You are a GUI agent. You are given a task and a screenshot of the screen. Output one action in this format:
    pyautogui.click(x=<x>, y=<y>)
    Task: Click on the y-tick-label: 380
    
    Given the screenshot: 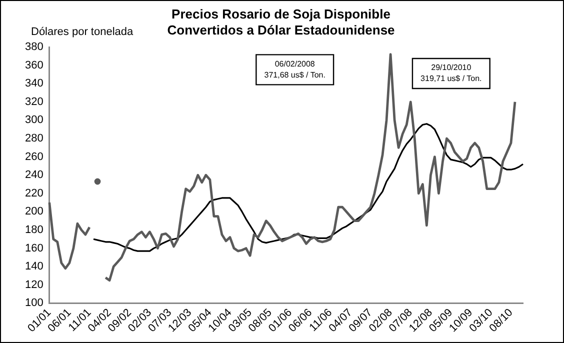 What is the action you would take?
    pyautogui.click(x=34, y=47)
    